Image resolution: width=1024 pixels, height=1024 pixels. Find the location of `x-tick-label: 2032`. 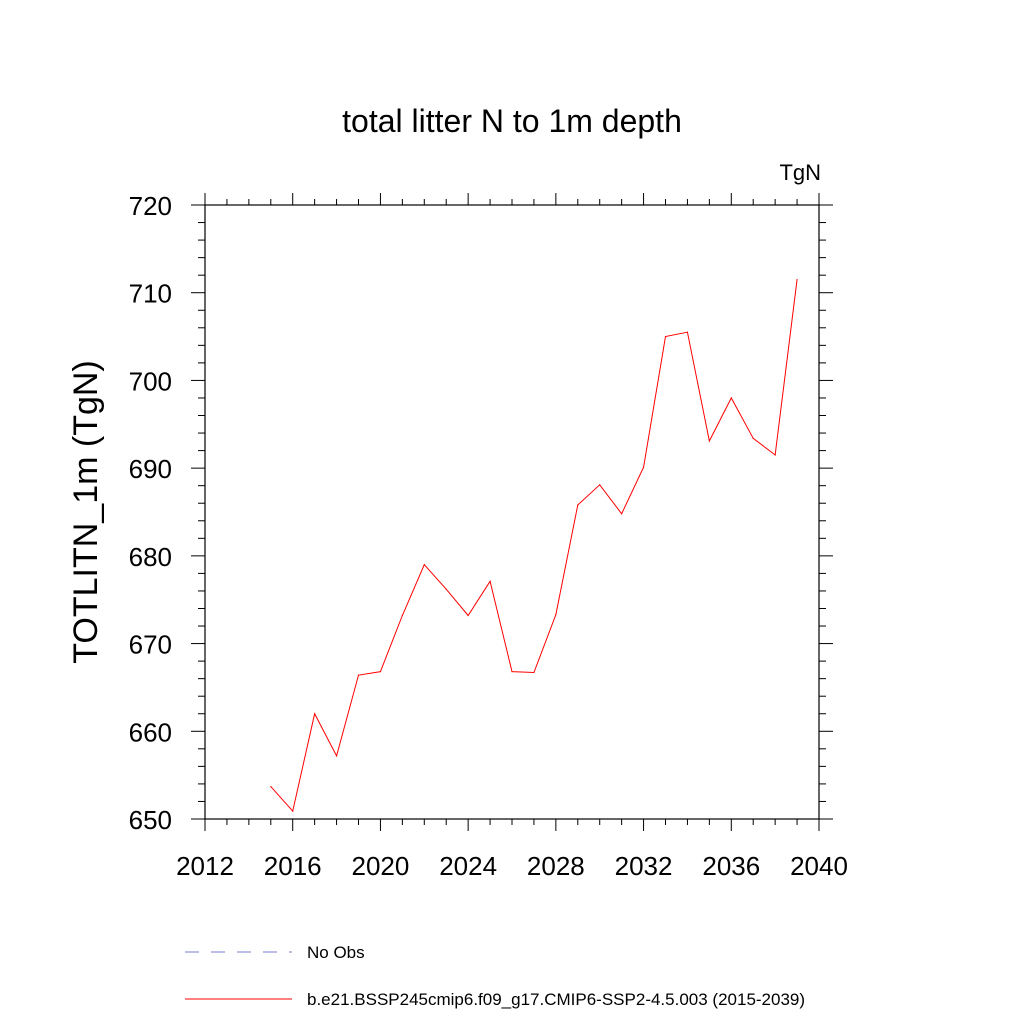

x-tick-label: 2032 is located at coordinates (644, 866).